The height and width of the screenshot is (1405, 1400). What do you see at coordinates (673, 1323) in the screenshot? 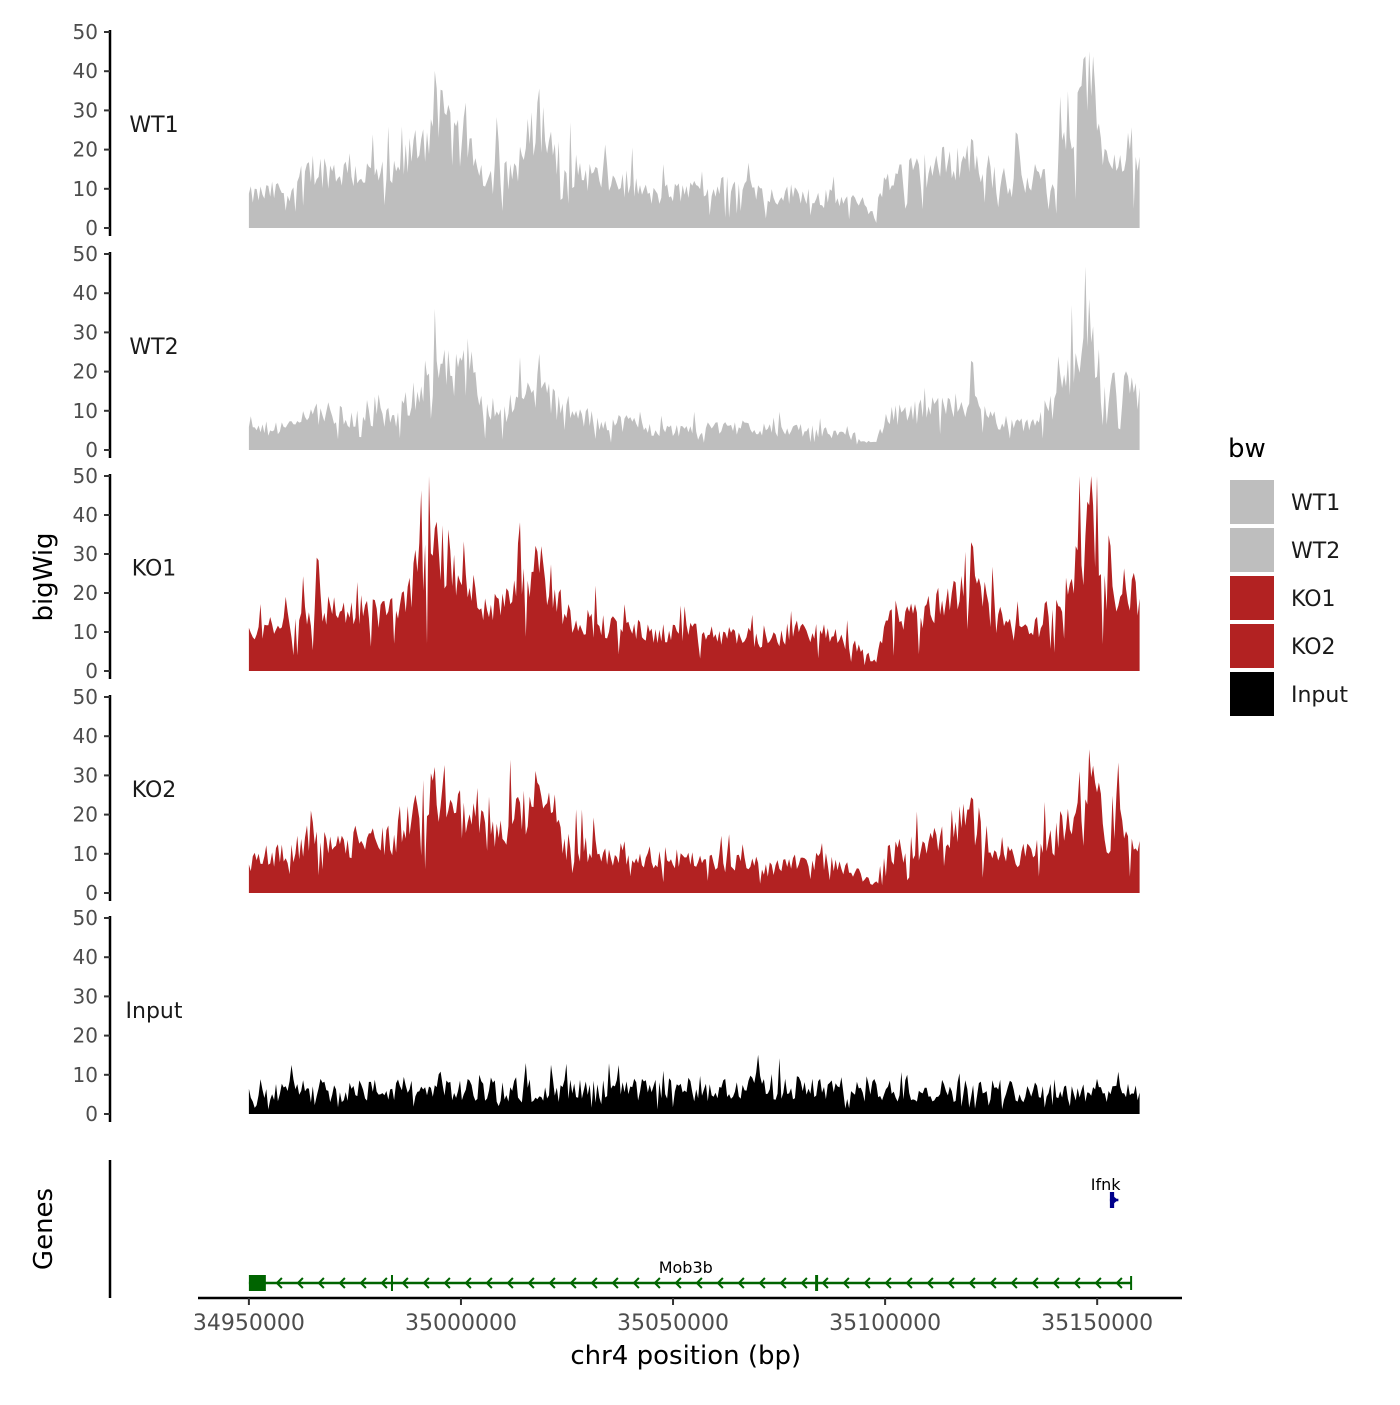
I see `x-tick-label: 35050000` at bounding box center [673, 1323].